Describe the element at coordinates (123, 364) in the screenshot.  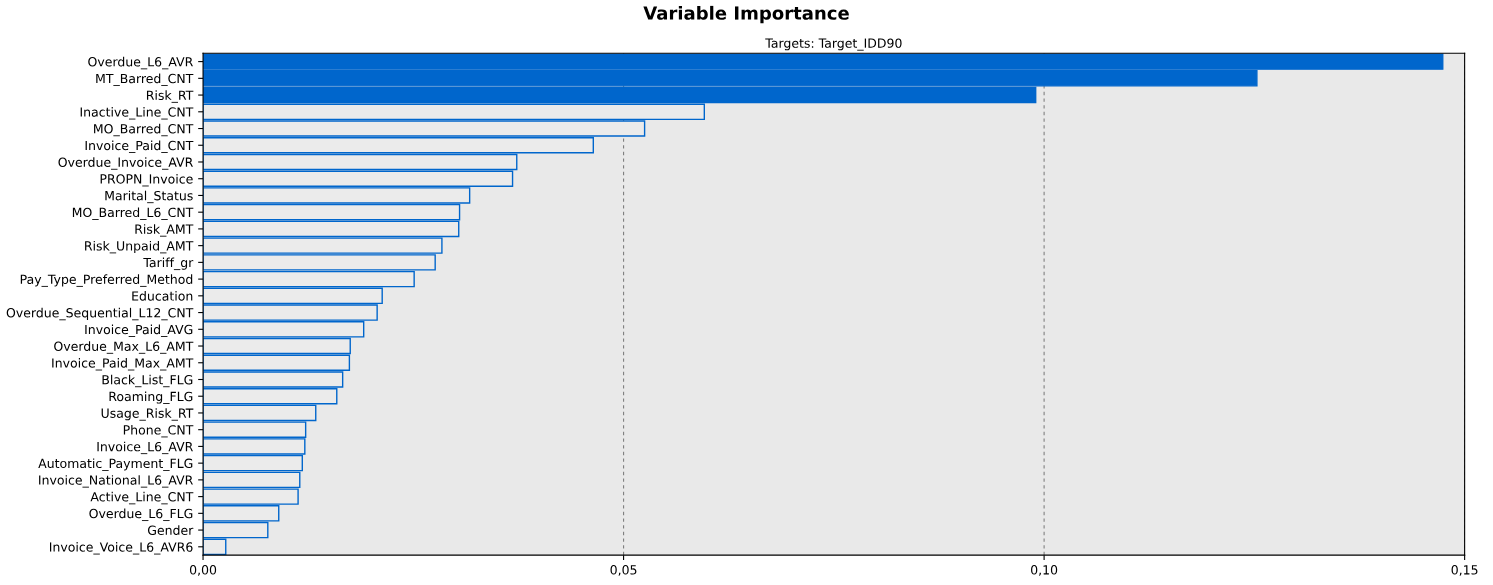
I see `y-tick-label: Invoice_Paid_Max_AMT` at that location.